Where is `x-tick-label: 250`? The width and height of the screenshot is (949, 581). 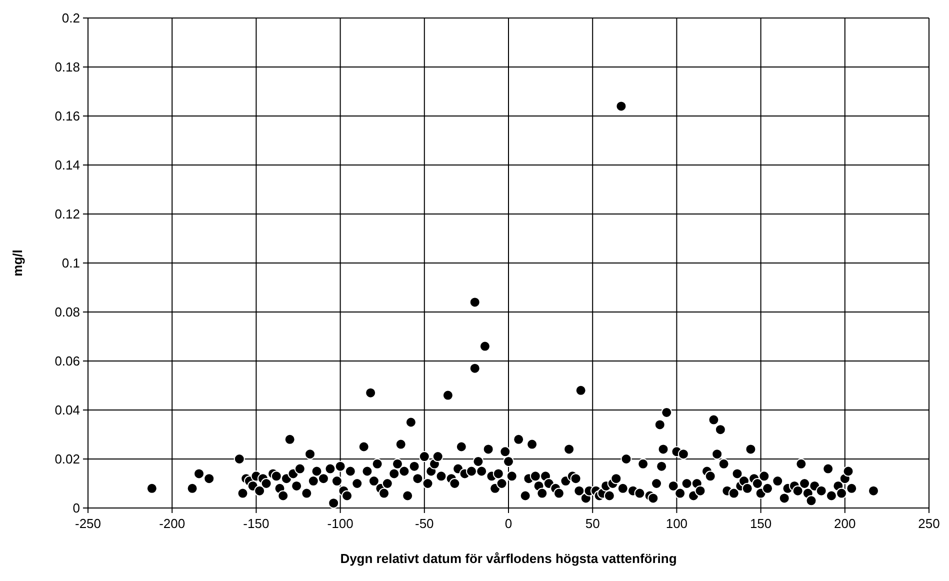 x-tick-label: 250 is located at coordinates (929, 523).